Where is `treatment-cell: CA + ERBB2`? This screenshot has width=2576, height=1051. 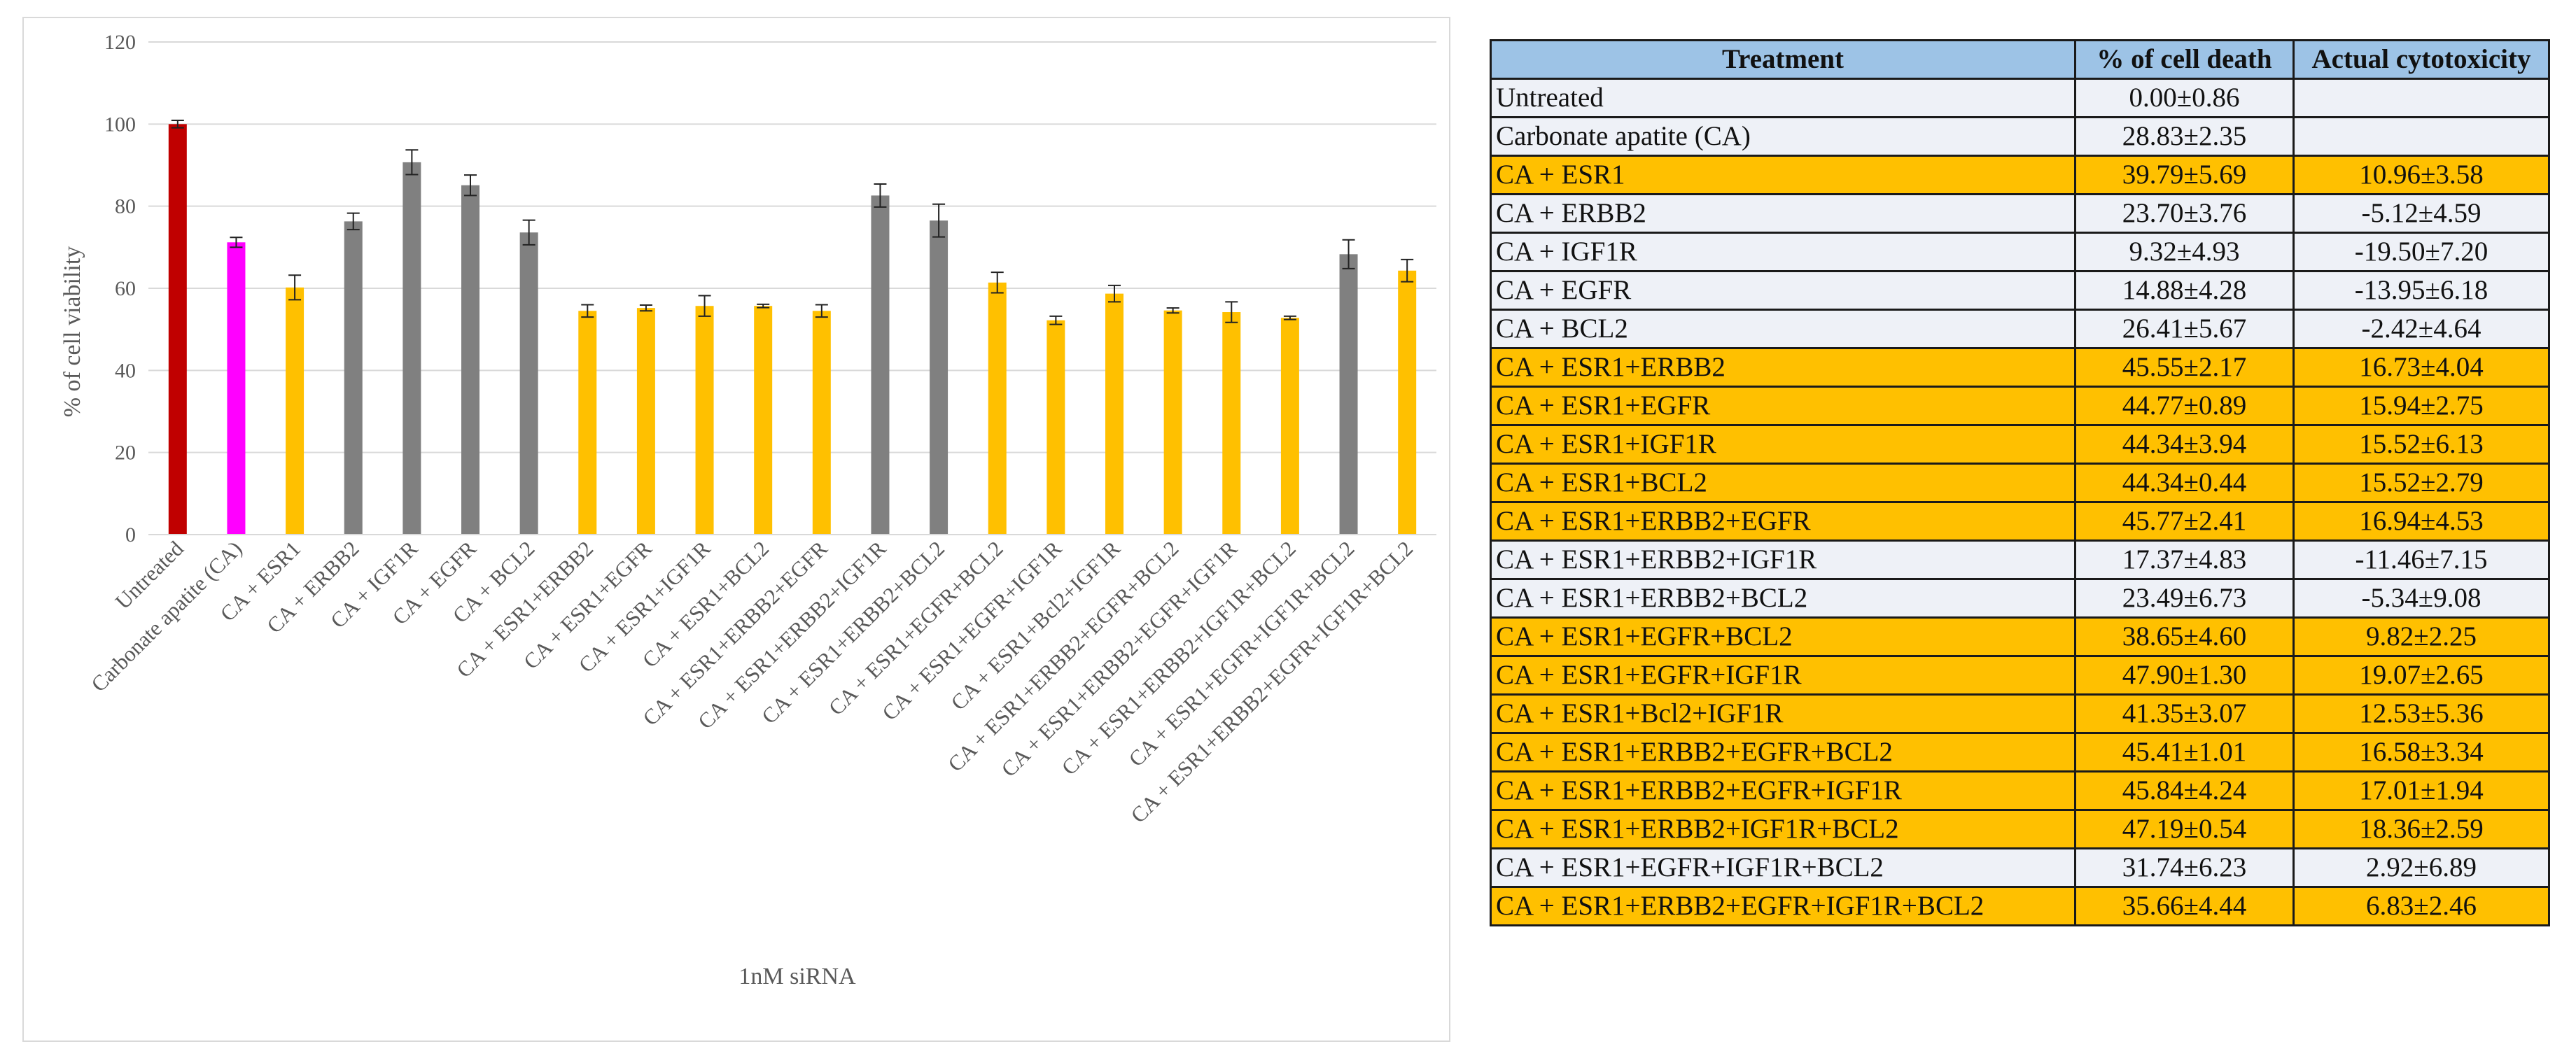
treatment-cell: CA + ERBB2 is located at coordinates (1783, 213).